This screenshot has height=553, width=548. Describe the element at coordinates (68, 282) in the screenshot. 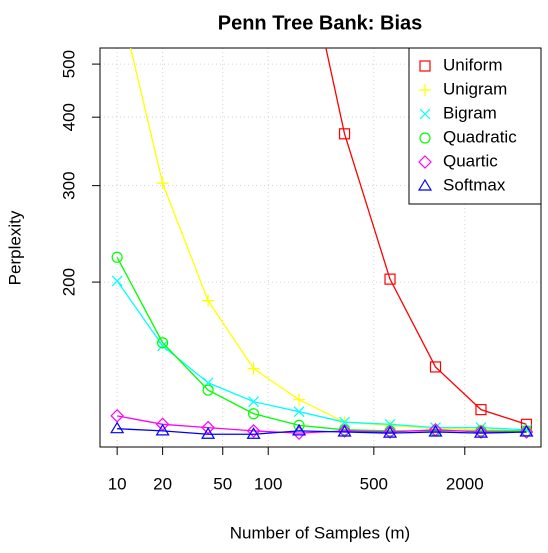

I see `y-tick-label: 200` at that location.